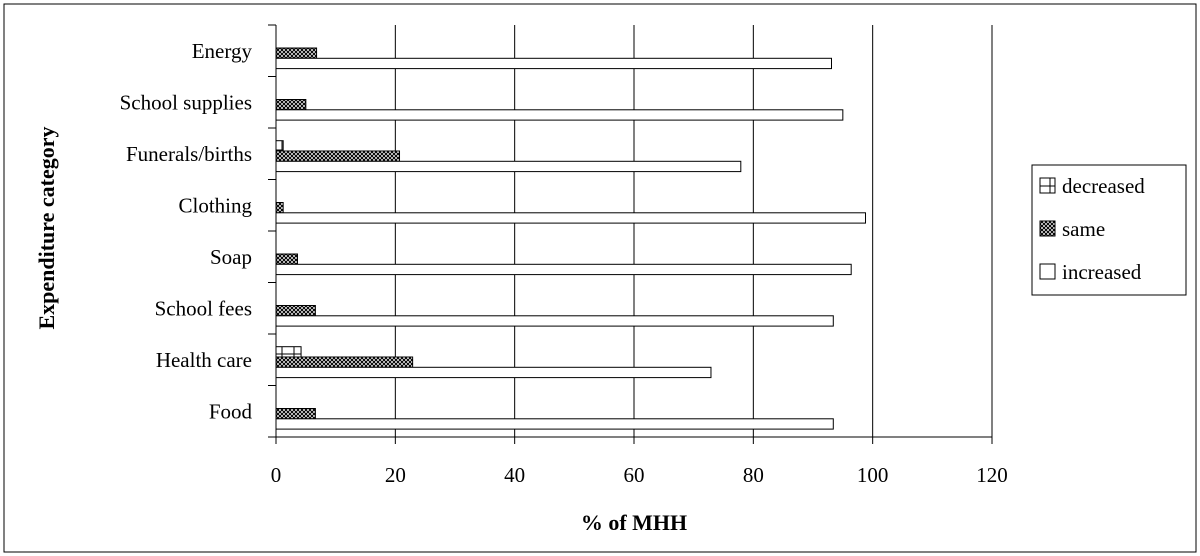  Describe the element at coordinates (493, 372) in the screenshot. I see `bar-health-care-increased` at that location.